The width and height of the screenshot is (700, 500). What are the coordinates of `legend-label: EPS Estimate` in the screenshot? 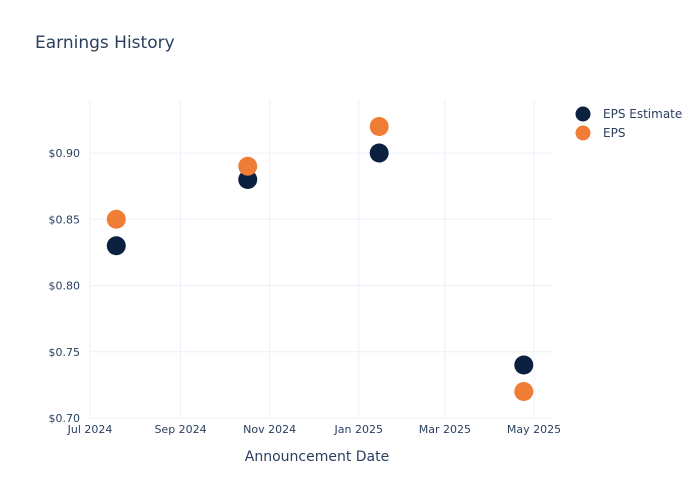 It's located at (642, 114).